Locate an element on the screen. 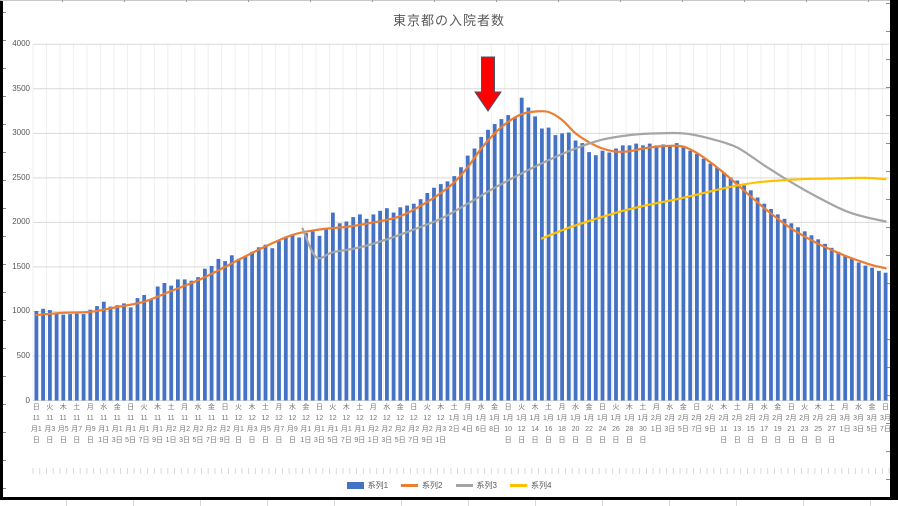 The width and height of the screenshot is (898, 506). date-label: 2月15日 is located at coordinates (751, 429).